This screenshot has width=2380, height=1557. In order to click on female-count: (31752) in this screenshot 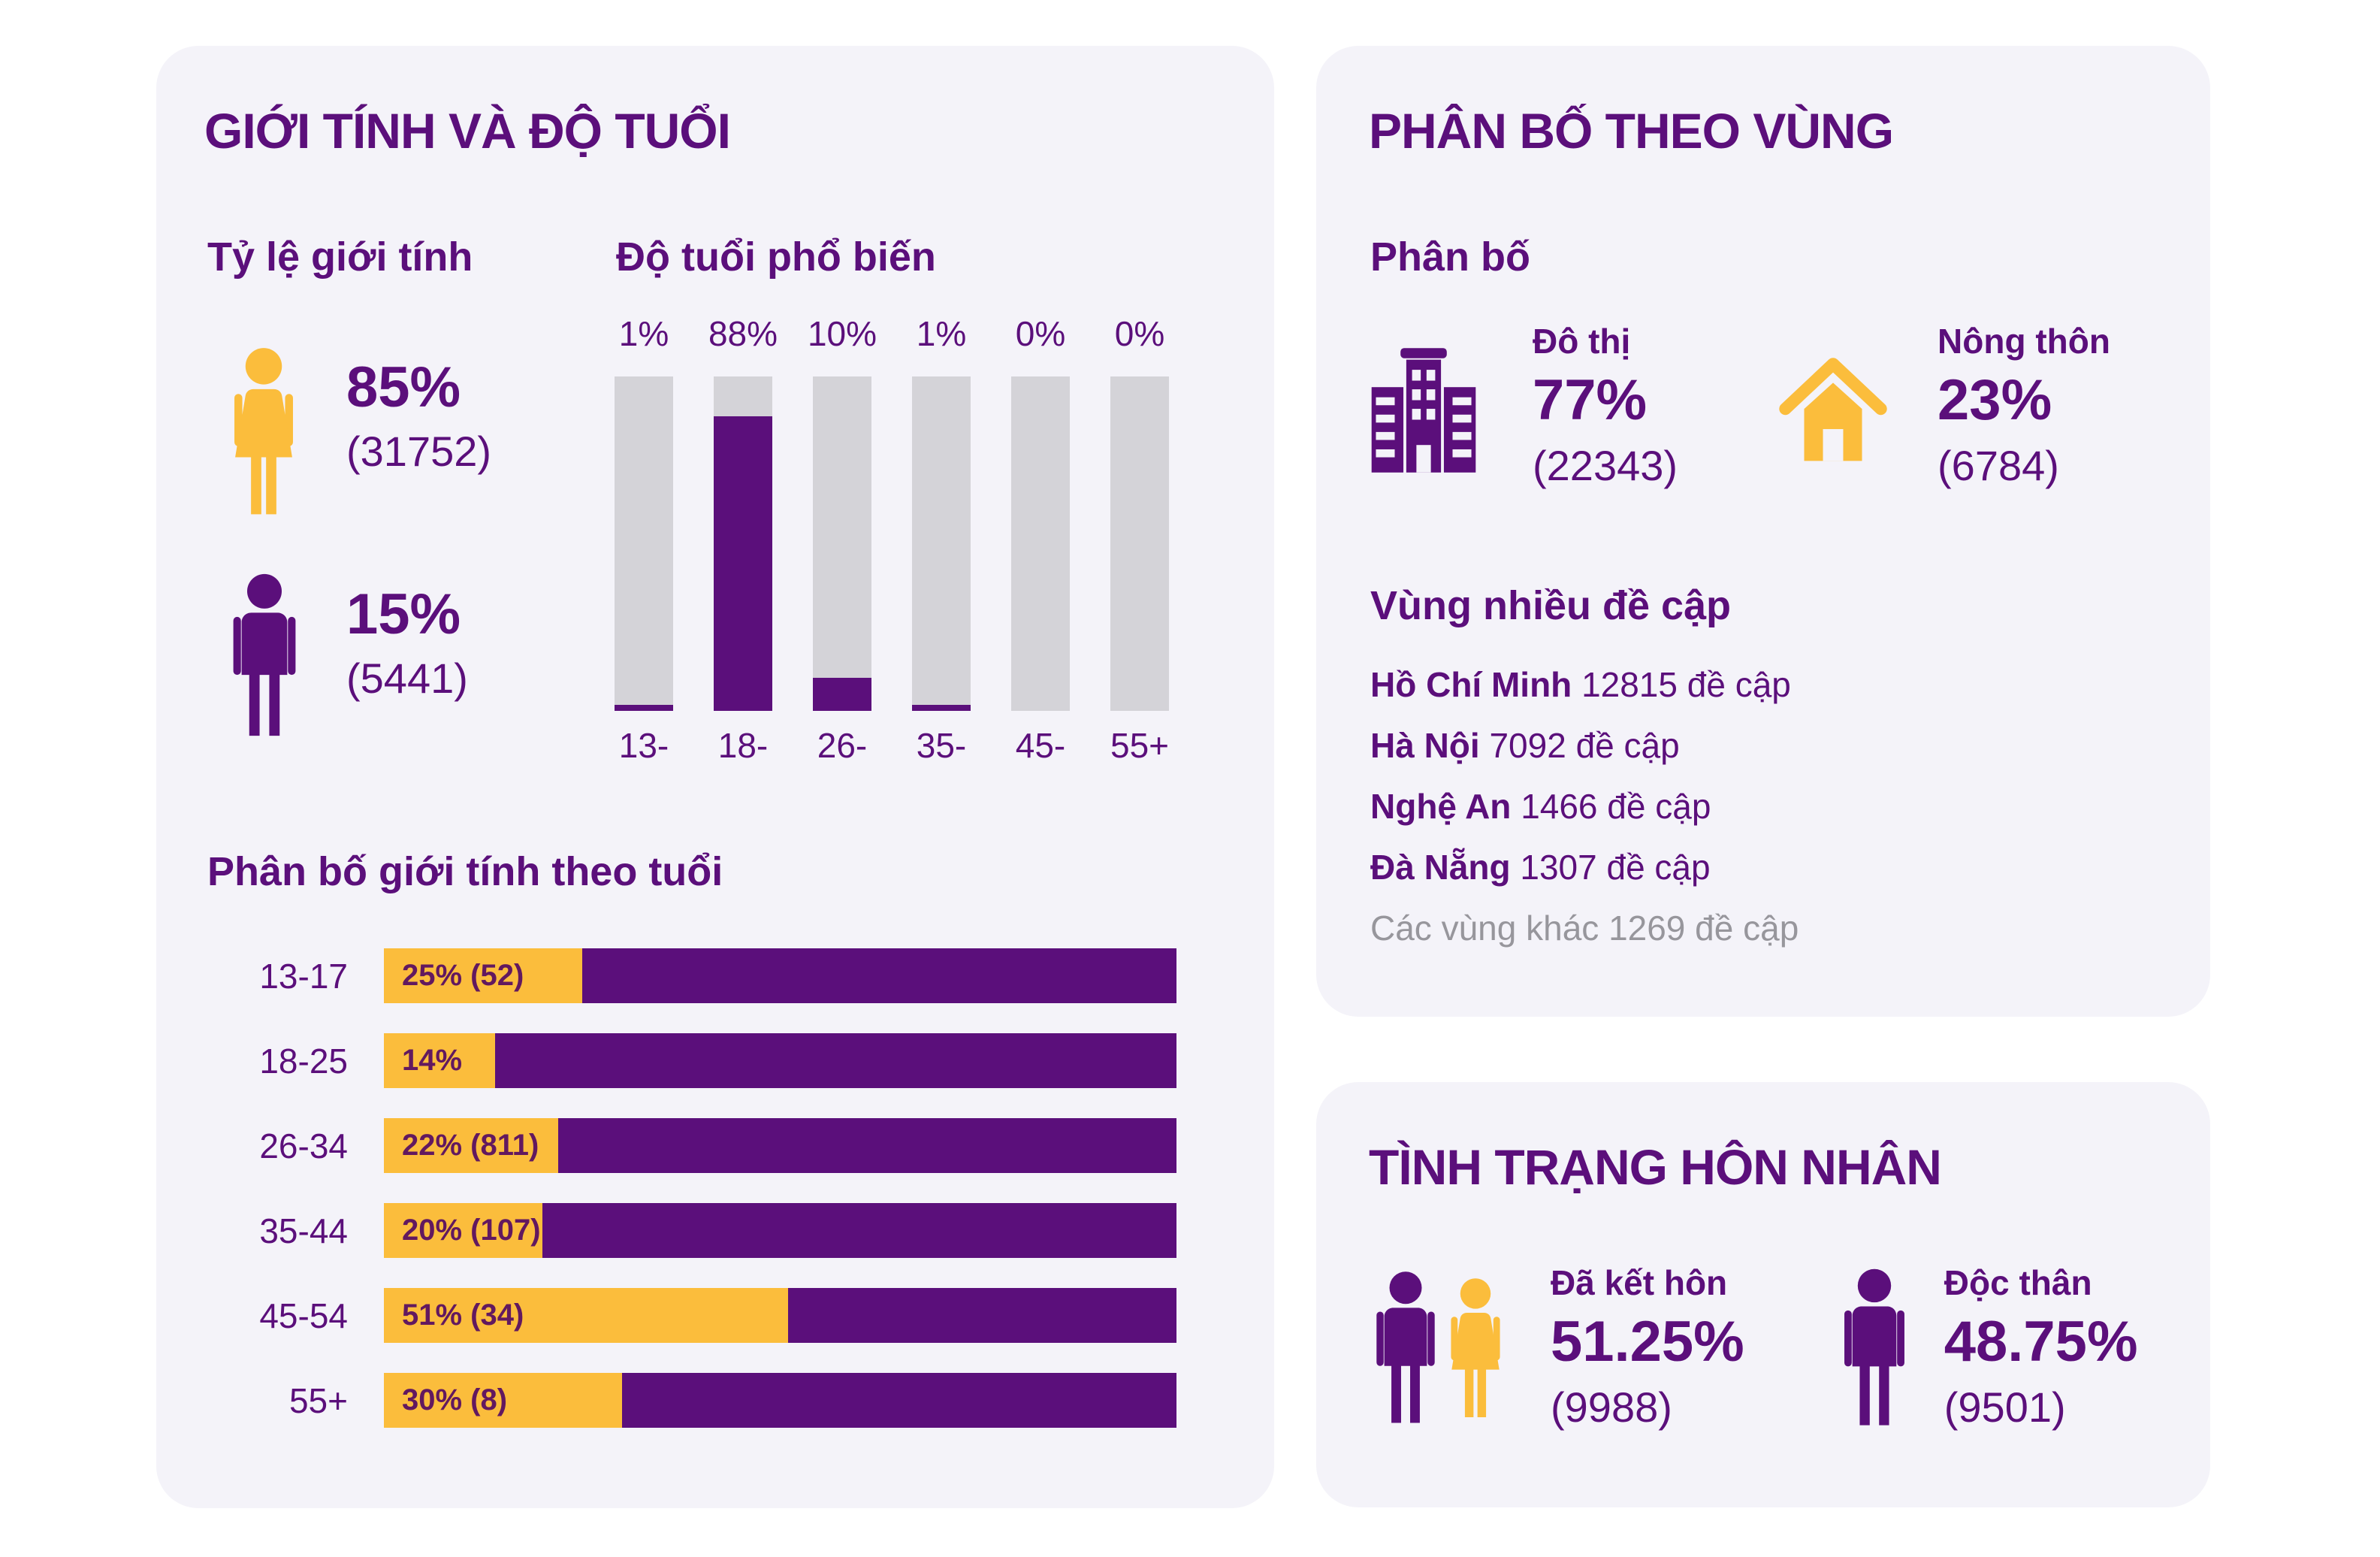, I will do `click(419, 451)`.